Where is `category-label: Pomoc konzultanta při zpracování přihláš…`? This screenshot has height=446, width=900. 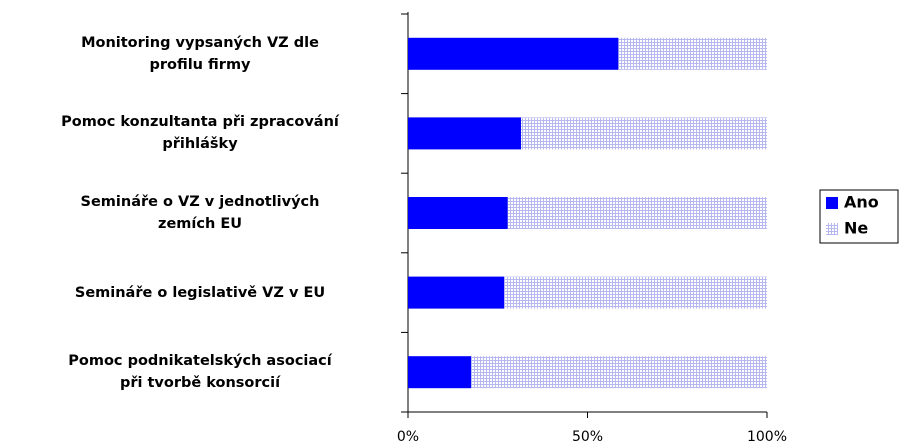 category-label: Pomoc konzultanta při zpracování přihláš… is located at coordinates (200, 133).